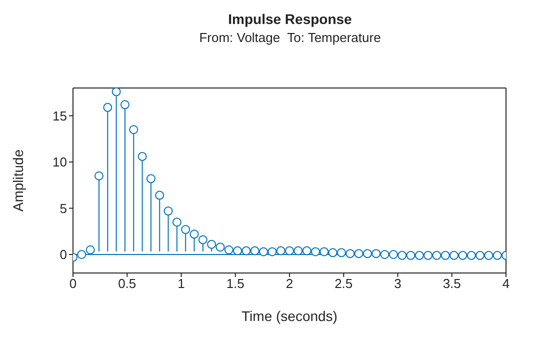  What do you see at coordinates (127, 284) in the screenshot?
I see `x-tick-label: 0.5` at bounding box center [127, 284].